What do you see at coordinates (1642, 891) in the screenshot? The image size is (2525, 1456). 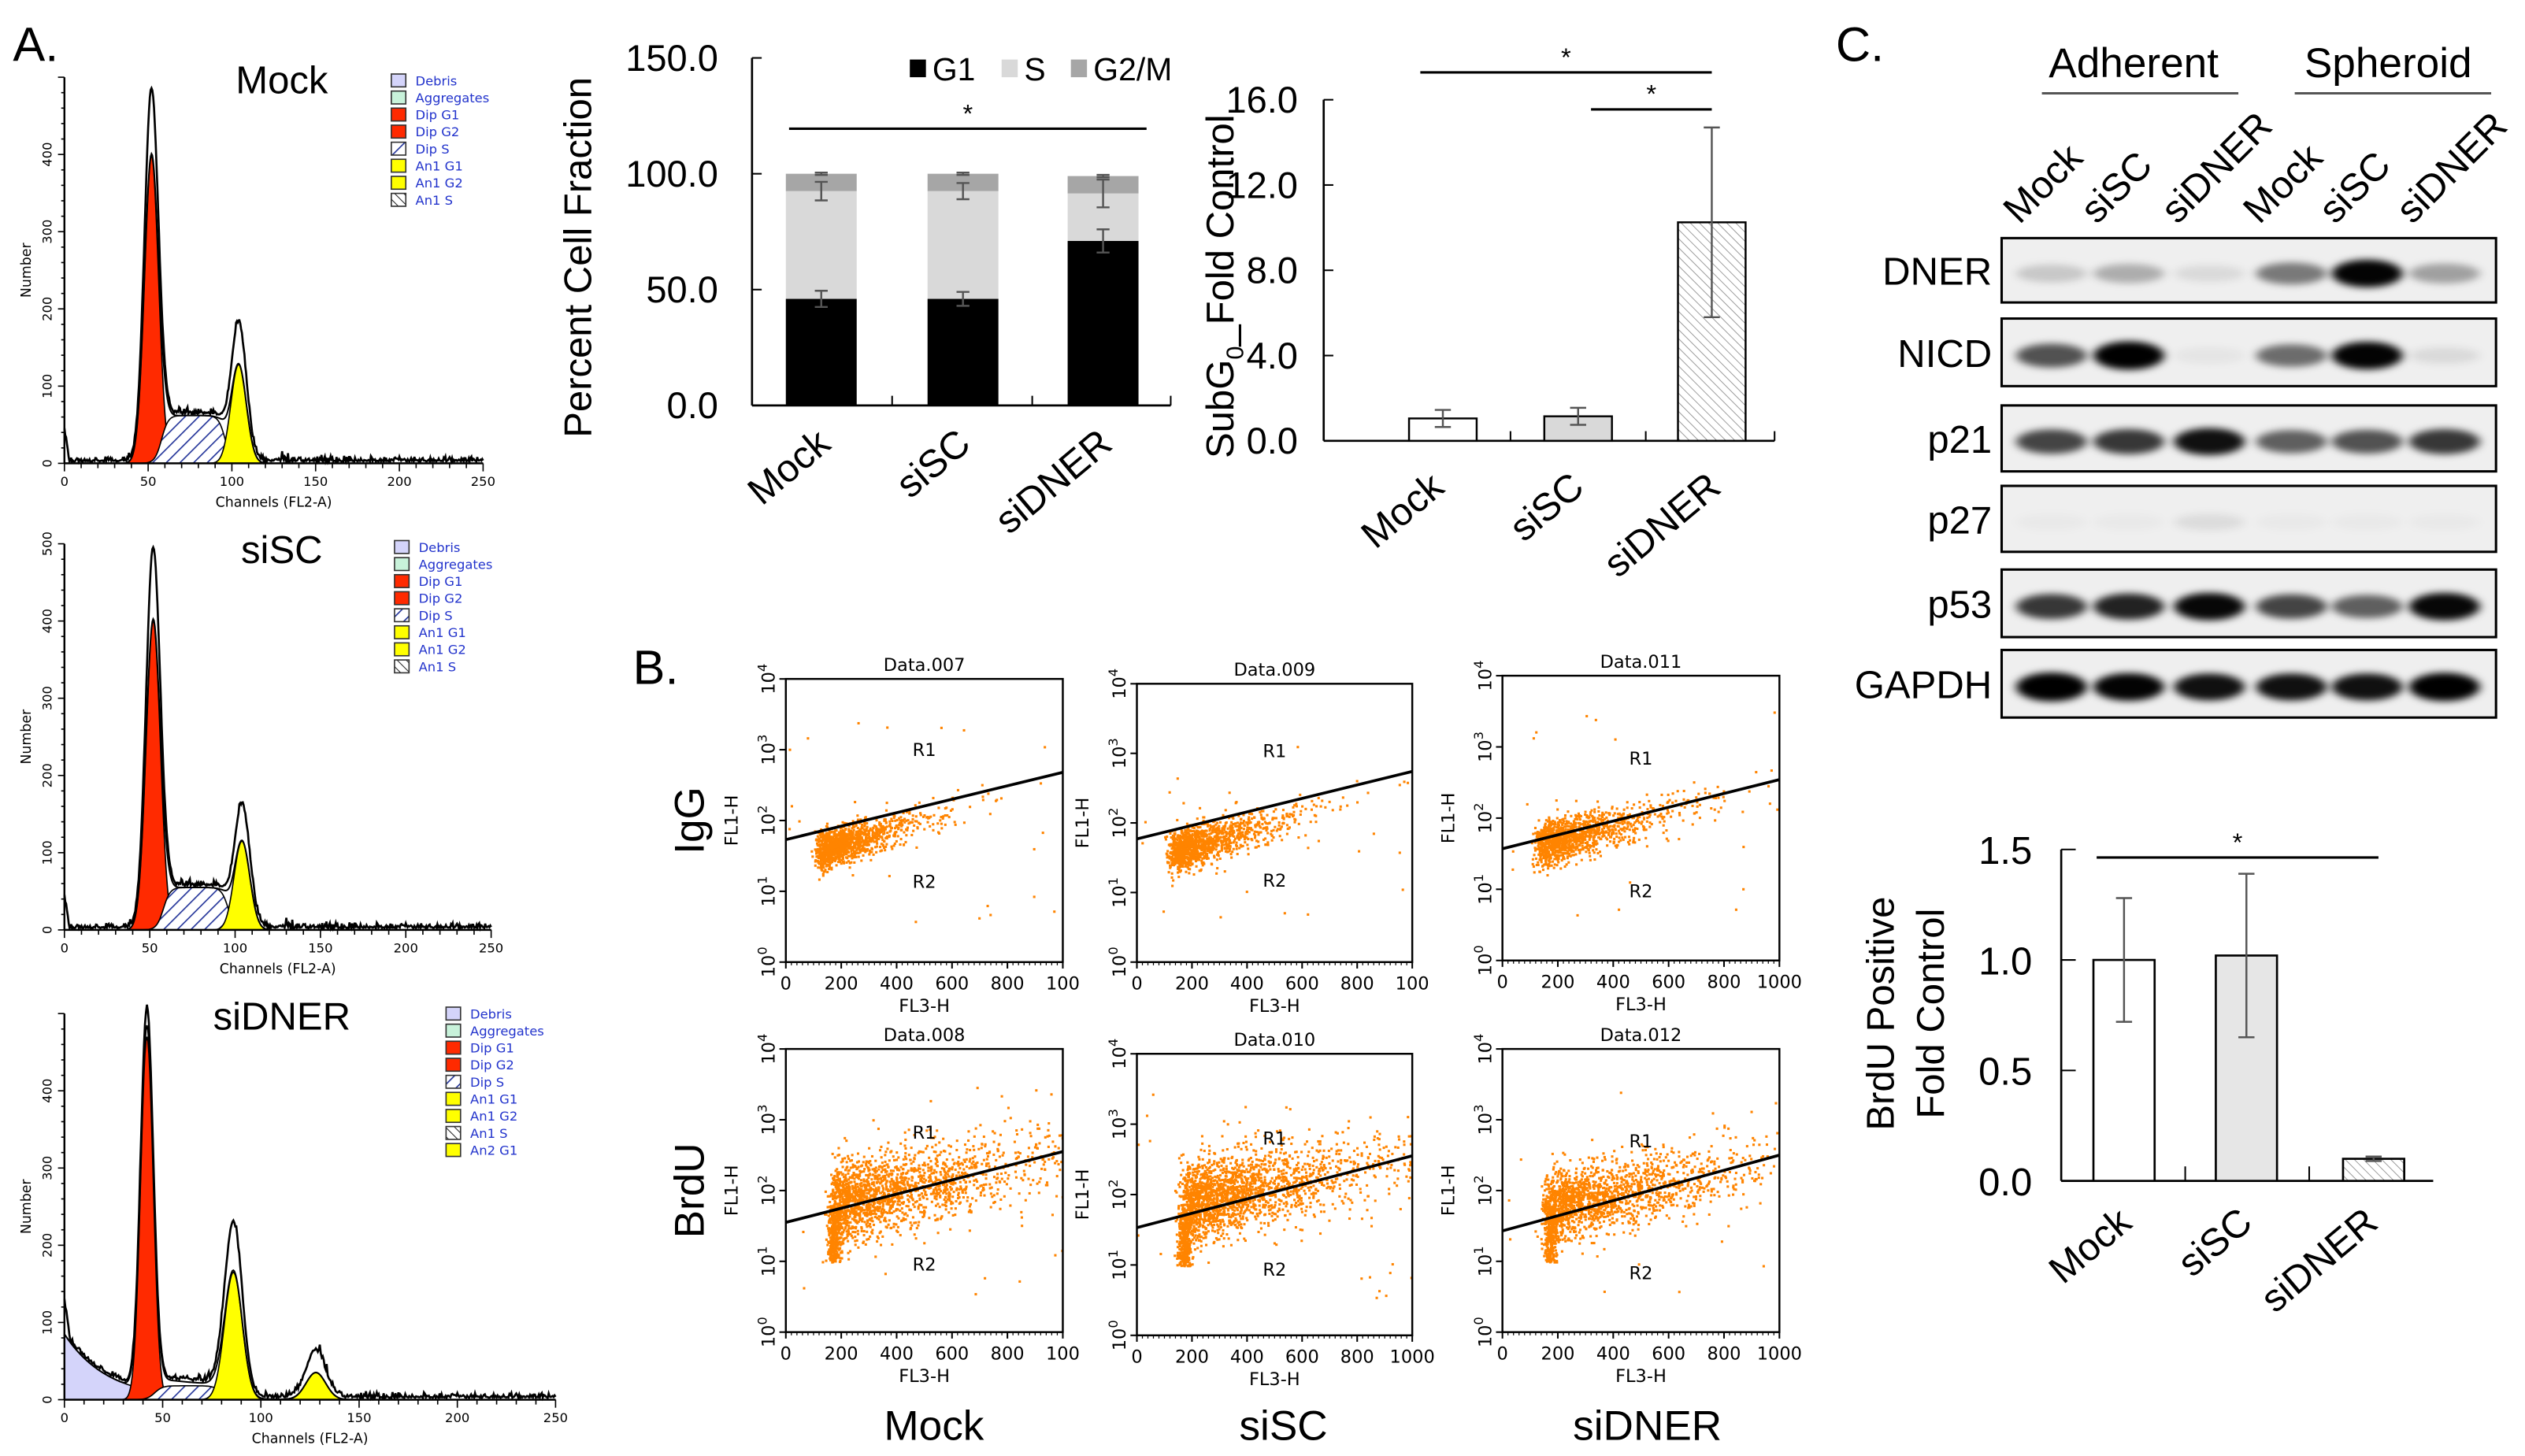 I see `region-label-r2: R2` at bounding box center [1642, 891].